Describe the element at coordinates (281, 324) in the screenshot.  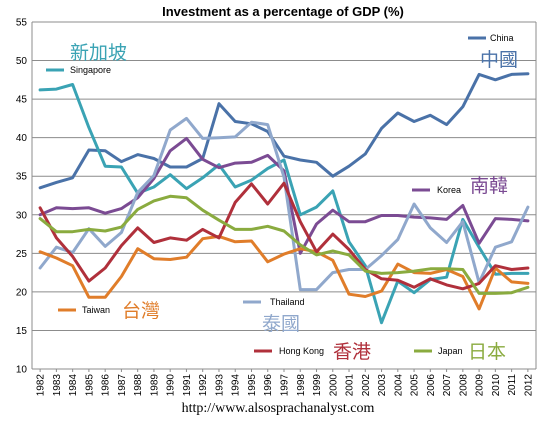
I see `legend-chinese-label-thailand: 泰國` at that location.